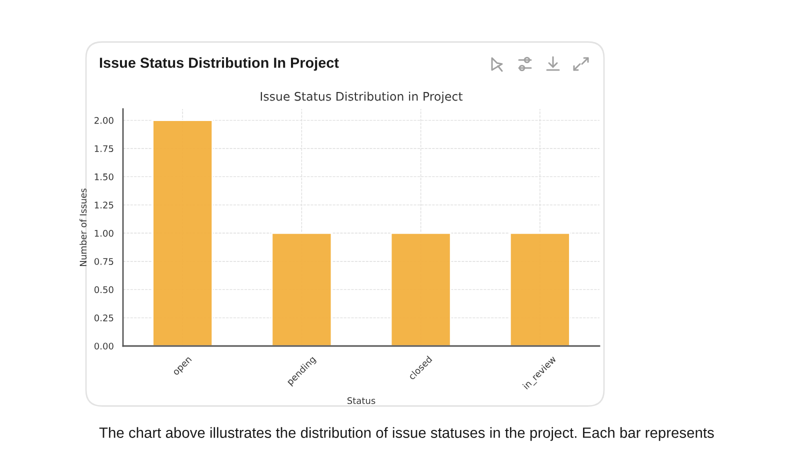 This screenshot has width=800, height=450. What do you see at coordinates (104, 261) in the screenshot?
I see `y-tick-label: 0.75` at bounding box center [104, 261].